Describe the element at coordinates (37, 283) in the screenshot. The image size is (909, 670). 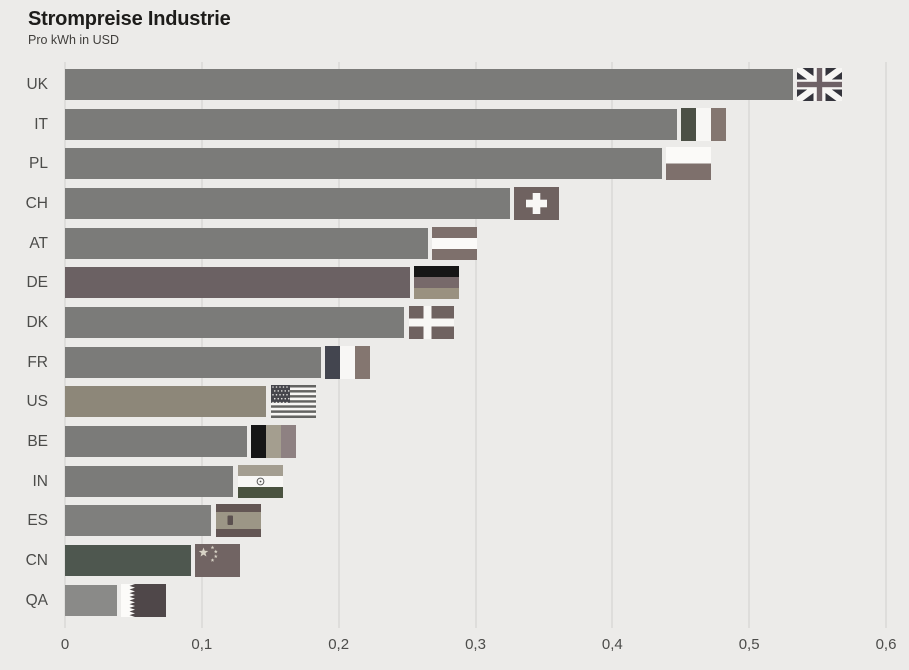
I see `country-label: DE` at that location.